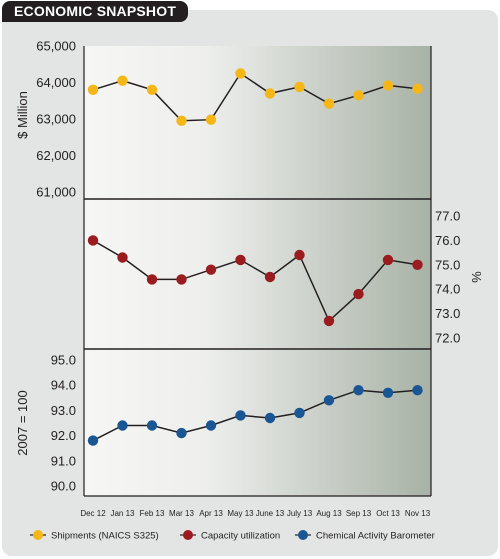 The width and height of the screenshot is (500, 559). What do you see at coordinates (447, 338) in the screenshot?
I see `y-tick-label: 72.0` at bounding box center [447, 338].